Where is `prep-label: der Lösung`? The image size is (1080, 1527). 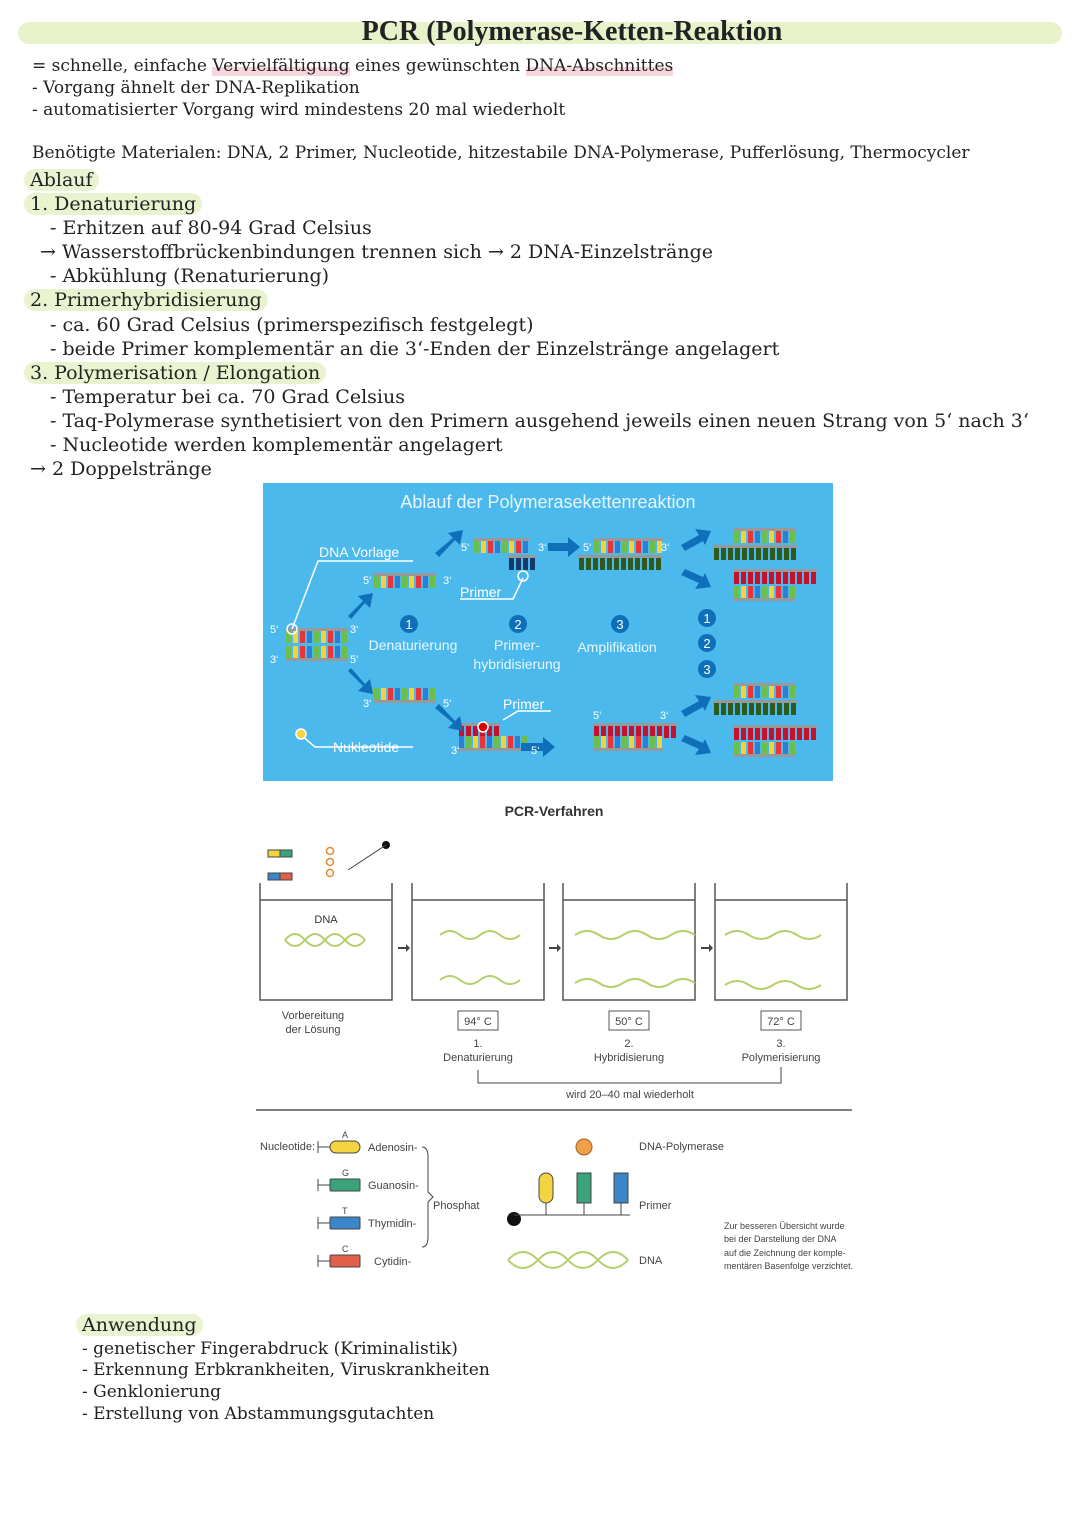
prep-label: der Lösung is located at coordinates (312, 1030).